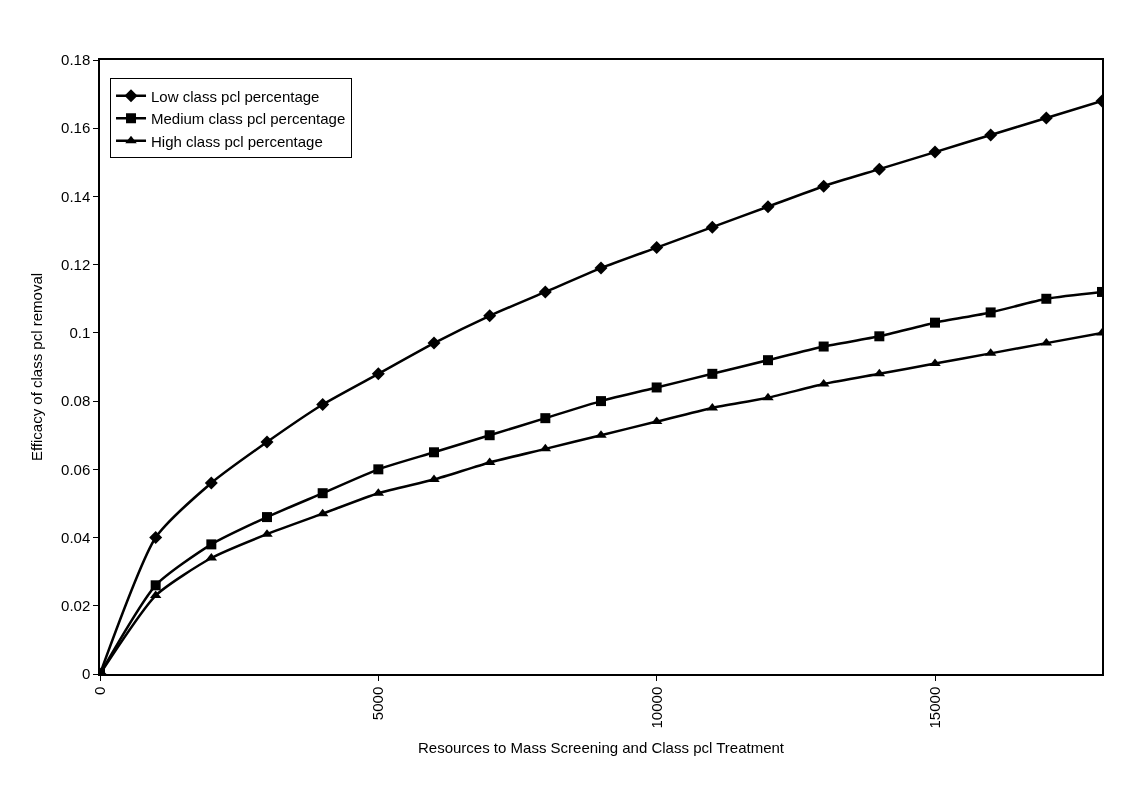 Image resolution: width=1132 pixels, height=804 pixels. I want to click on y-tick-label: 0.12, so click(76, 264).